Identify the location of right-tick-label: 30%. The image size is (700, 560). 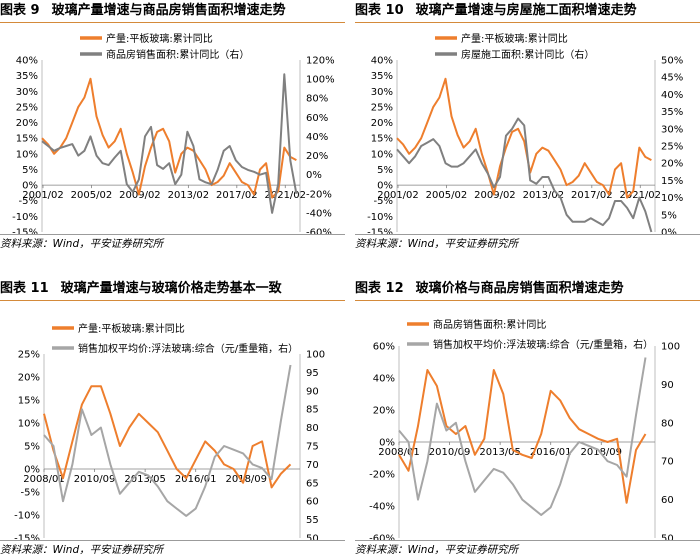
(672, 129).